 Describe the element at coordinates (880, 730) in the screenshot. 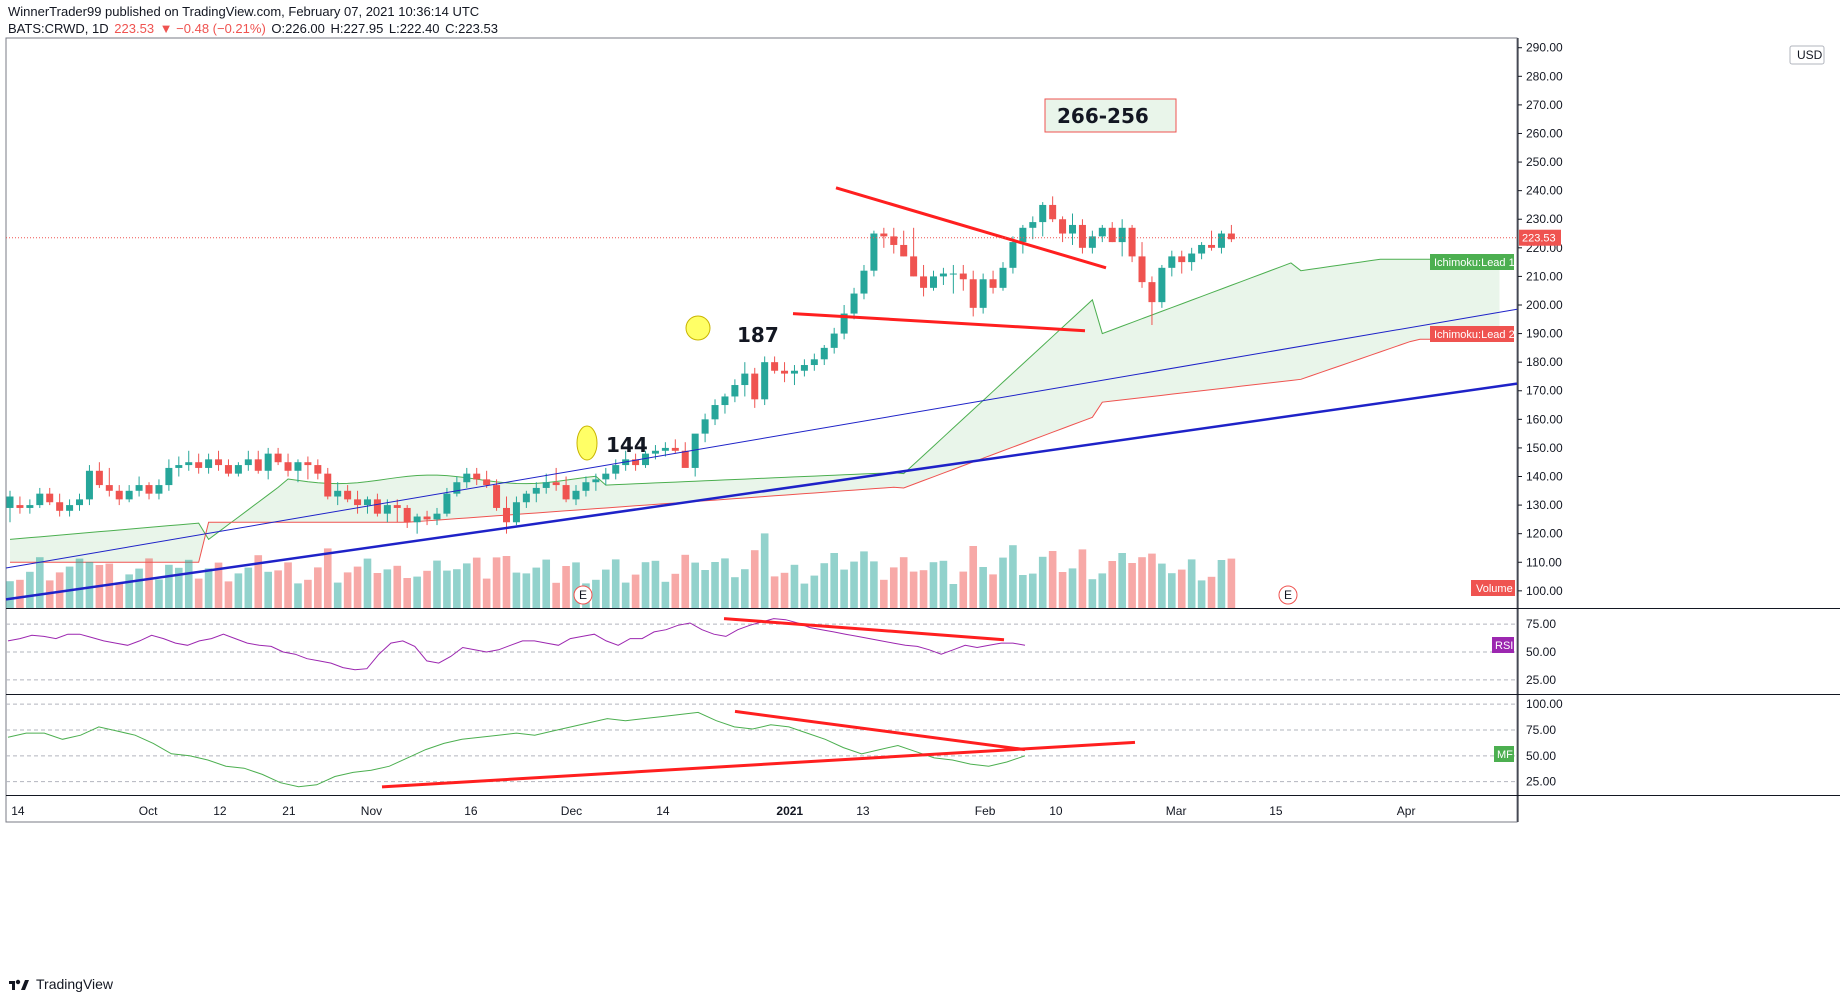

I see `mf-divergence-upper` at that location.